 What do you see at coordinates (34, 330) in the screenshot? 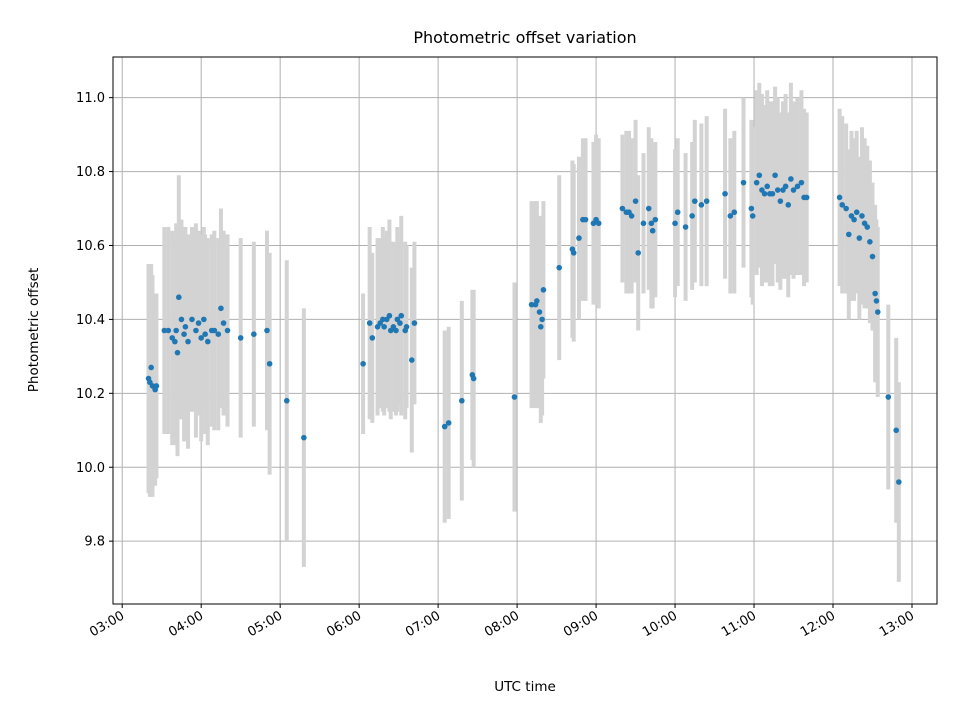
I see `y-axis-label: Photometric offset` at bounding box center [34, 330].